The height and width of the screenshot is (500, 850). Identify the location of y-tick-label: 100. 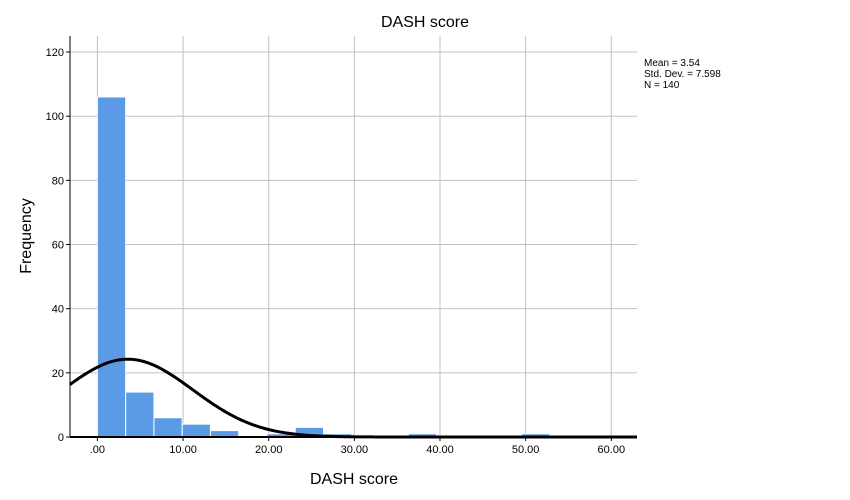
(55, 117).